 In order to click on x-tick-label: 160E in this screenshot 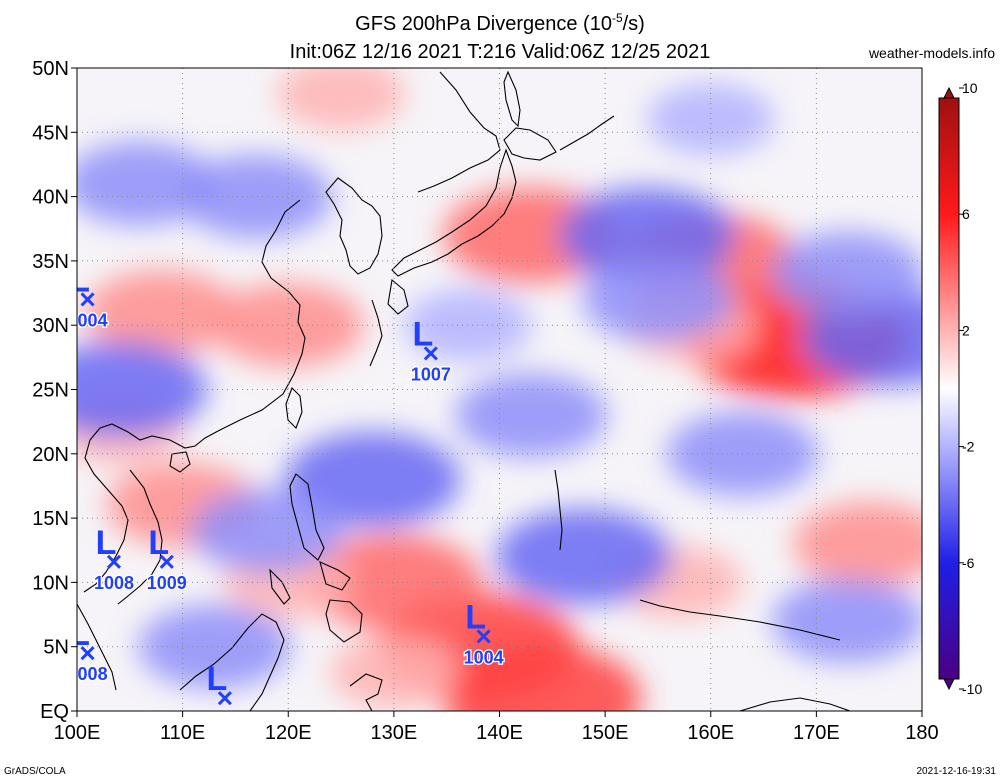, I will do `click(710, 733)`.